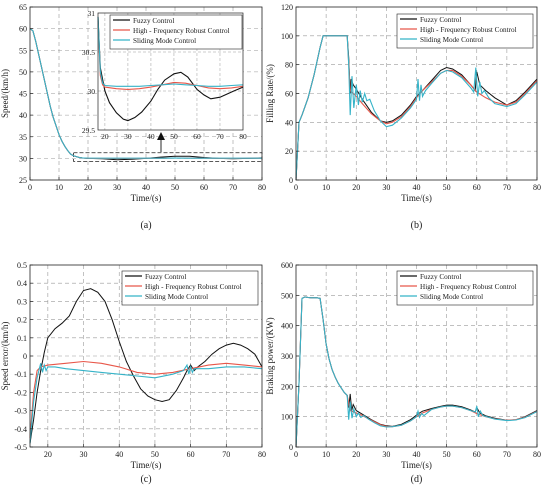 The image size is (550, 490). Describe the element at coordinates (128, 136) in the screenshot. I see `inset-x-tick-label: 30` at that location.